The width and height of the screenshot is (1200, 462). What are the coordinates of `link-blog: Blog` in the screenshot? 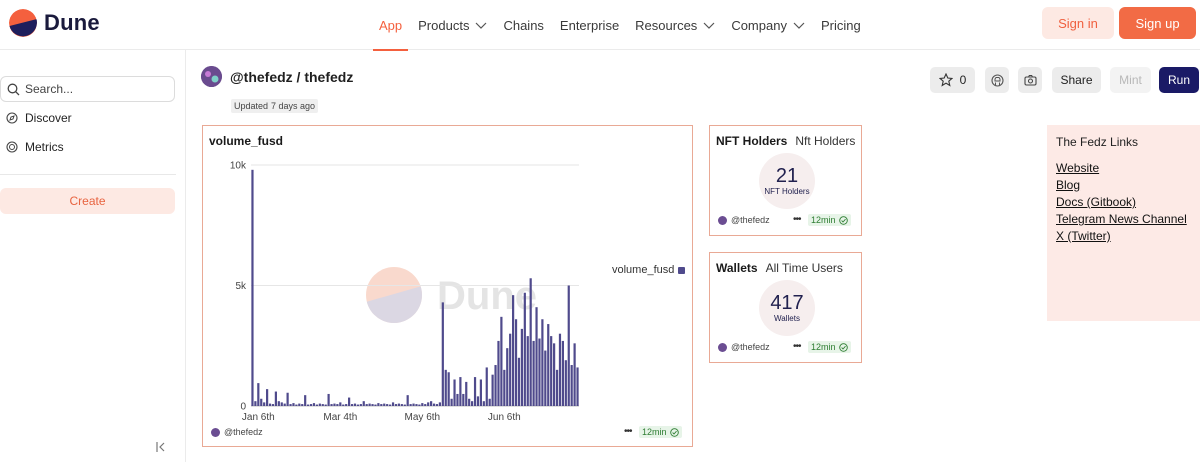 It's located at (1068, 185).